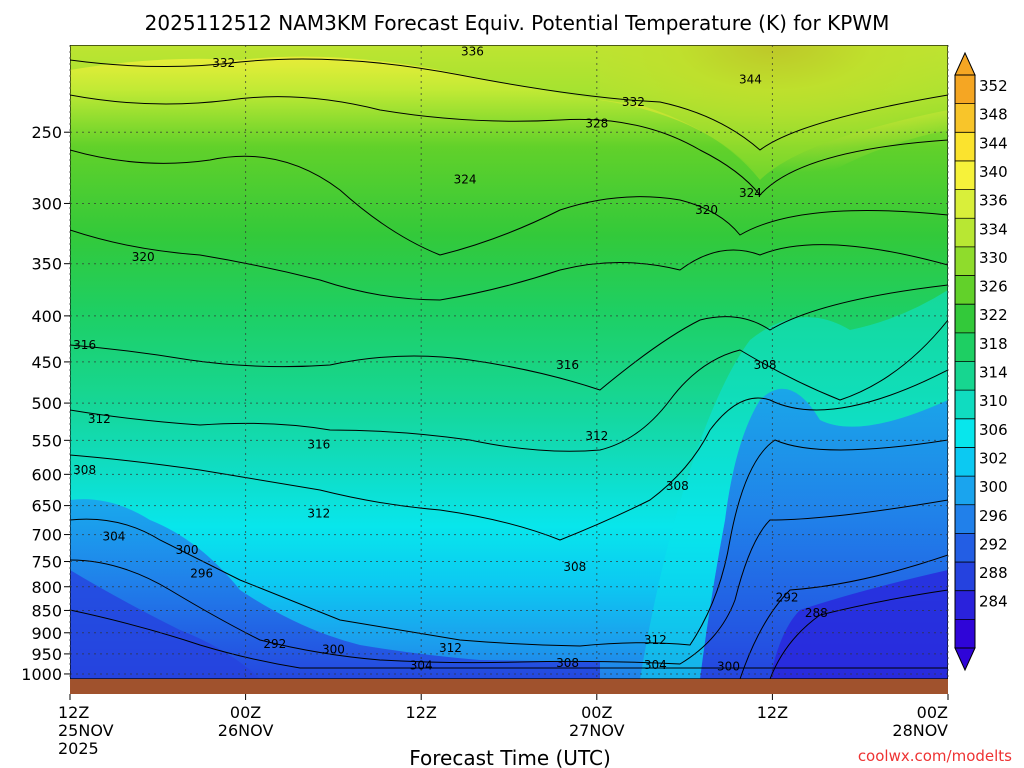 The height and width of the screenshot is (768, 1024). Describe the element at coordinates (993, 115) in the screenshot. I see `colorbar-label: 348` at that location.